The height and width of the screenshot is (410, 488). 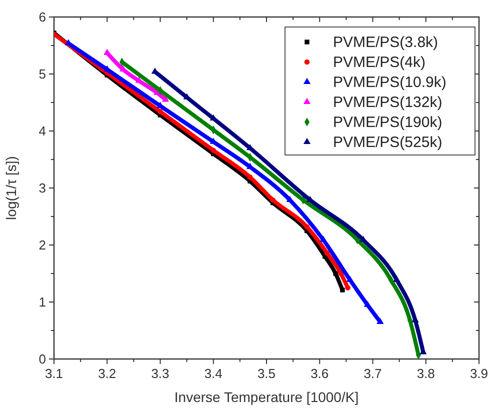 I want to click on x-tick-label: 3.8, so click(x=425, y=373).